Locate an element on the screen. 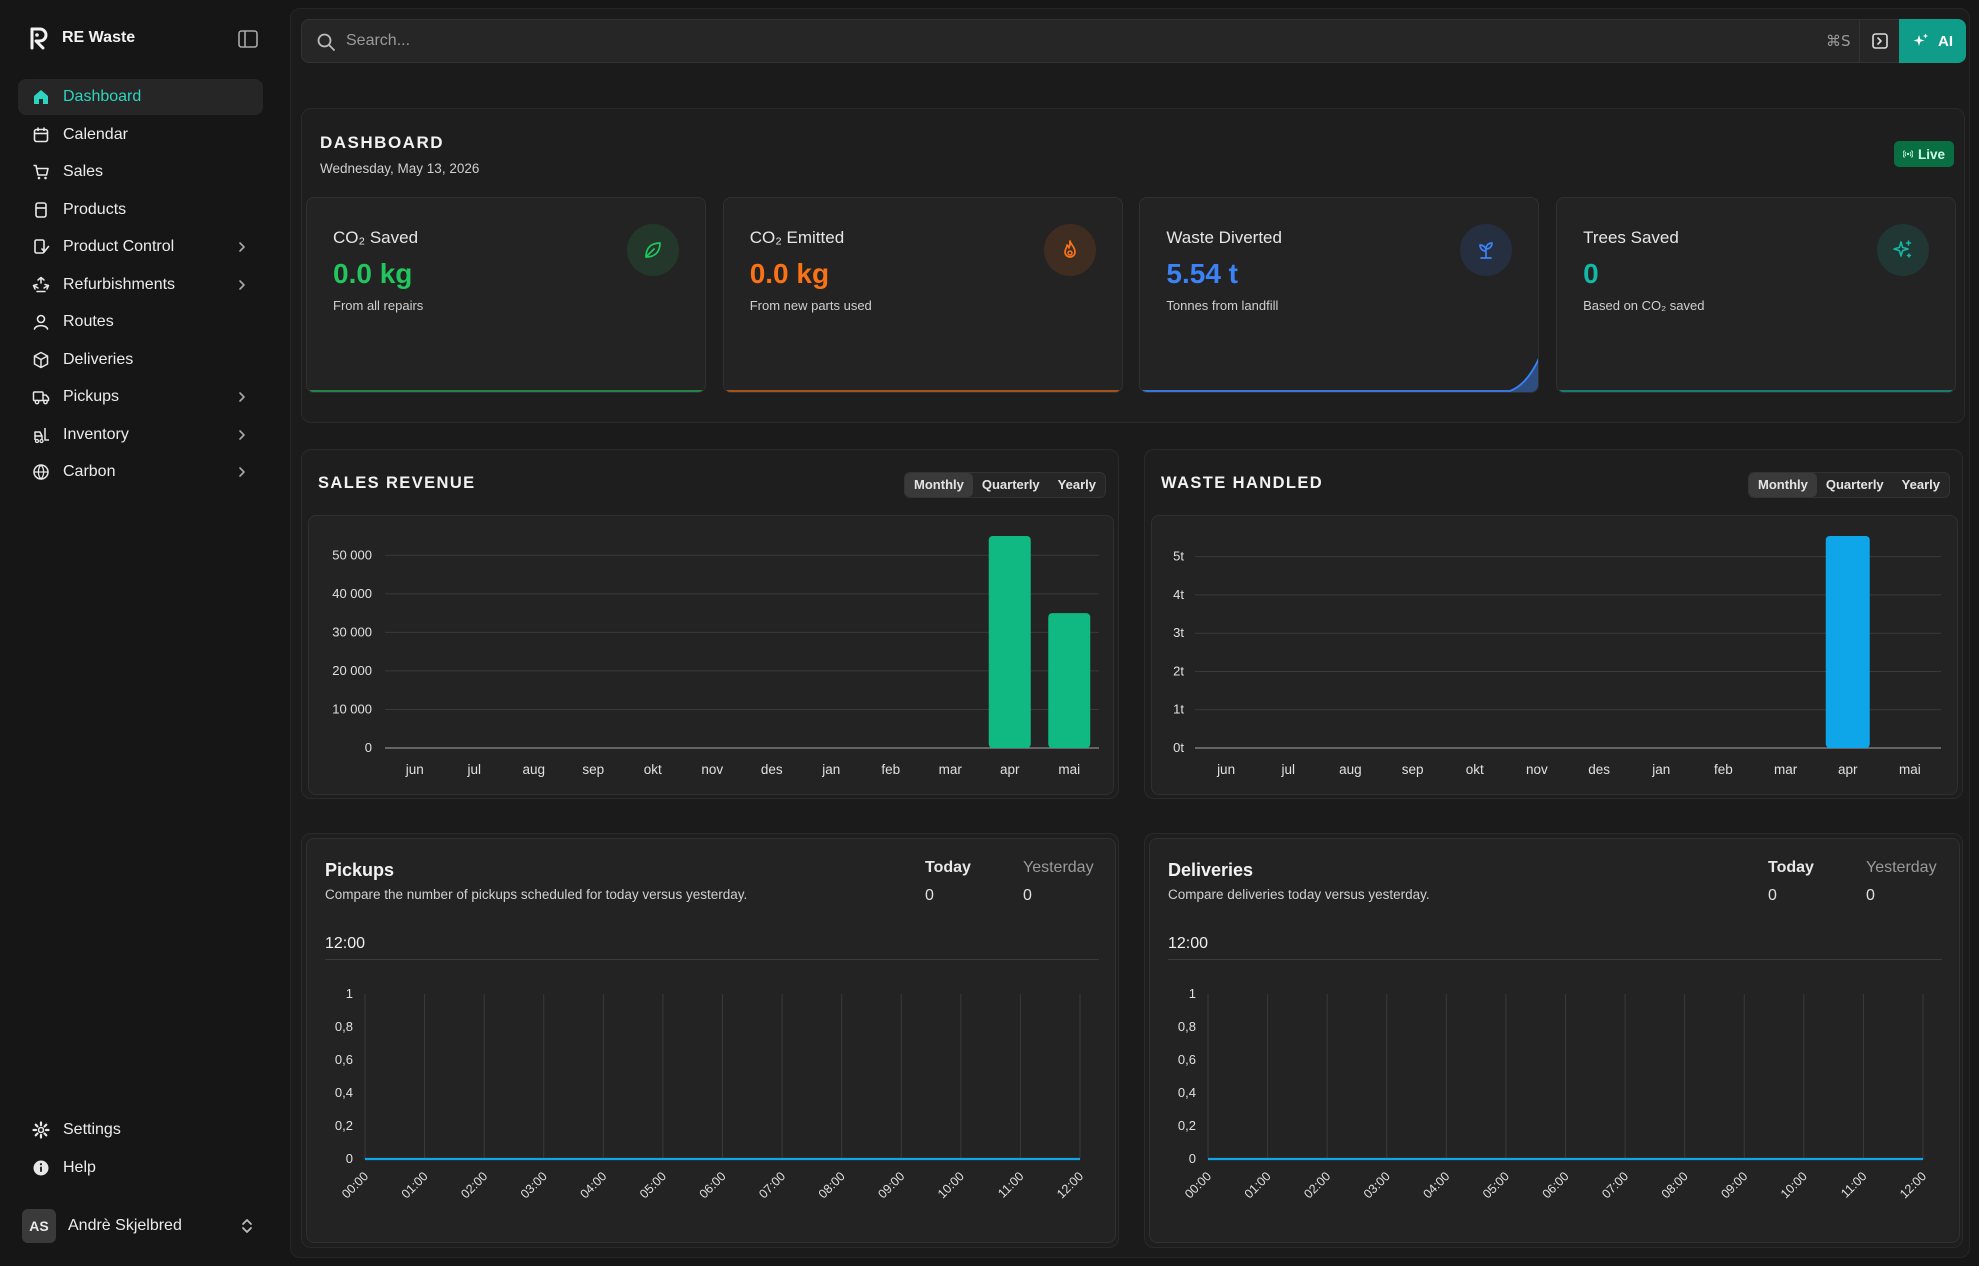 The image size is (1979, 1266). chevrons-up-down-icon is located at coordinates (247, 1226).